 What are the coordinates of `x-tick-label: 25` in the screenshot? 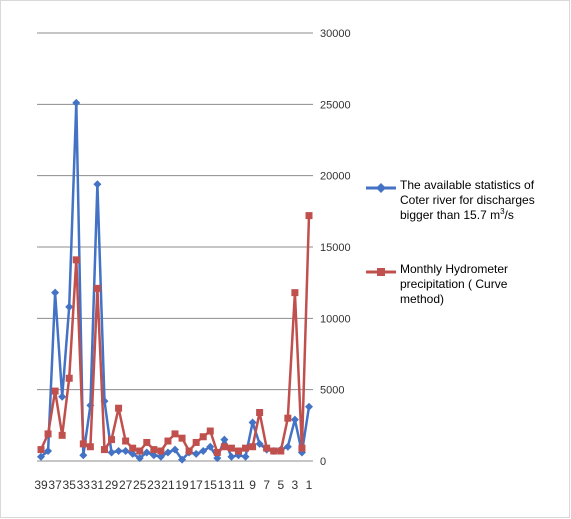 It's located at (140, 485).